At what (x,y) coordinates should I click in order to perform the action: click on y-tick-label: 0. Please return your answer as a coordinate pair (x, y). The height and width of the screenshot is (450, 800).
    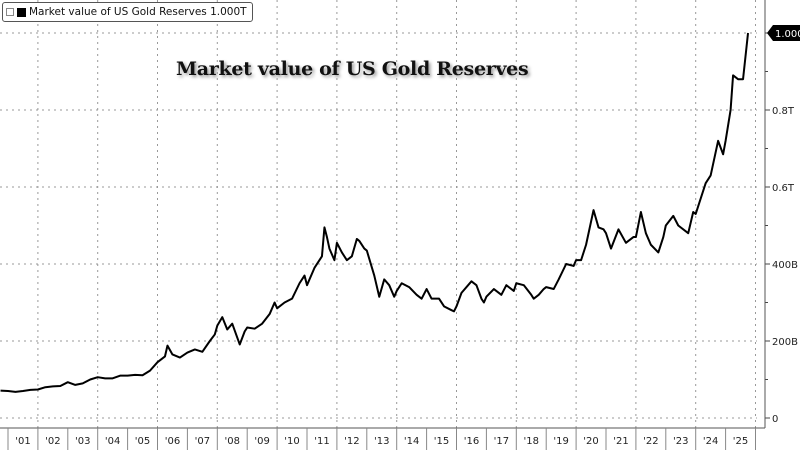
    Looking at the image, I should click on (775, 419).